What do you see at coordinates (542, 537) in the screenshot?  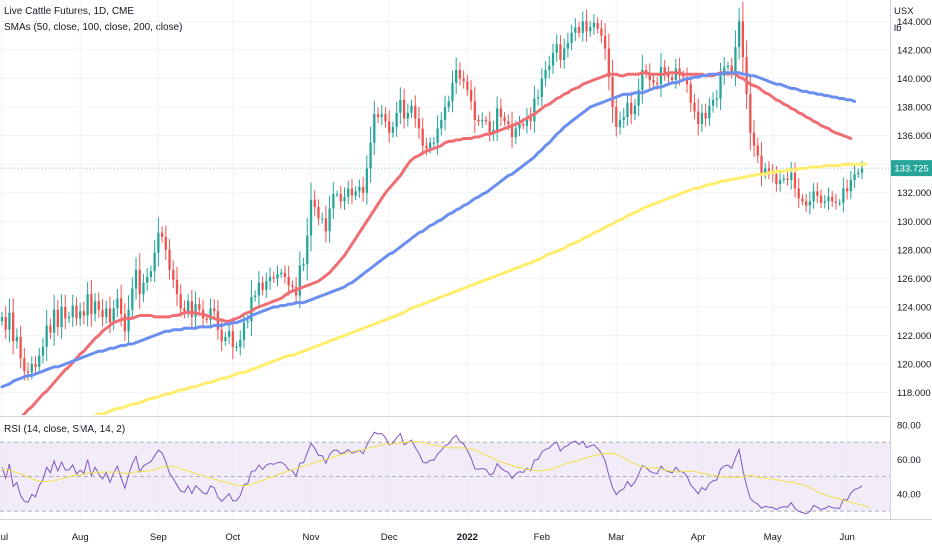 I see `time-tick-label: Feb` at bounding box center [542, 537].